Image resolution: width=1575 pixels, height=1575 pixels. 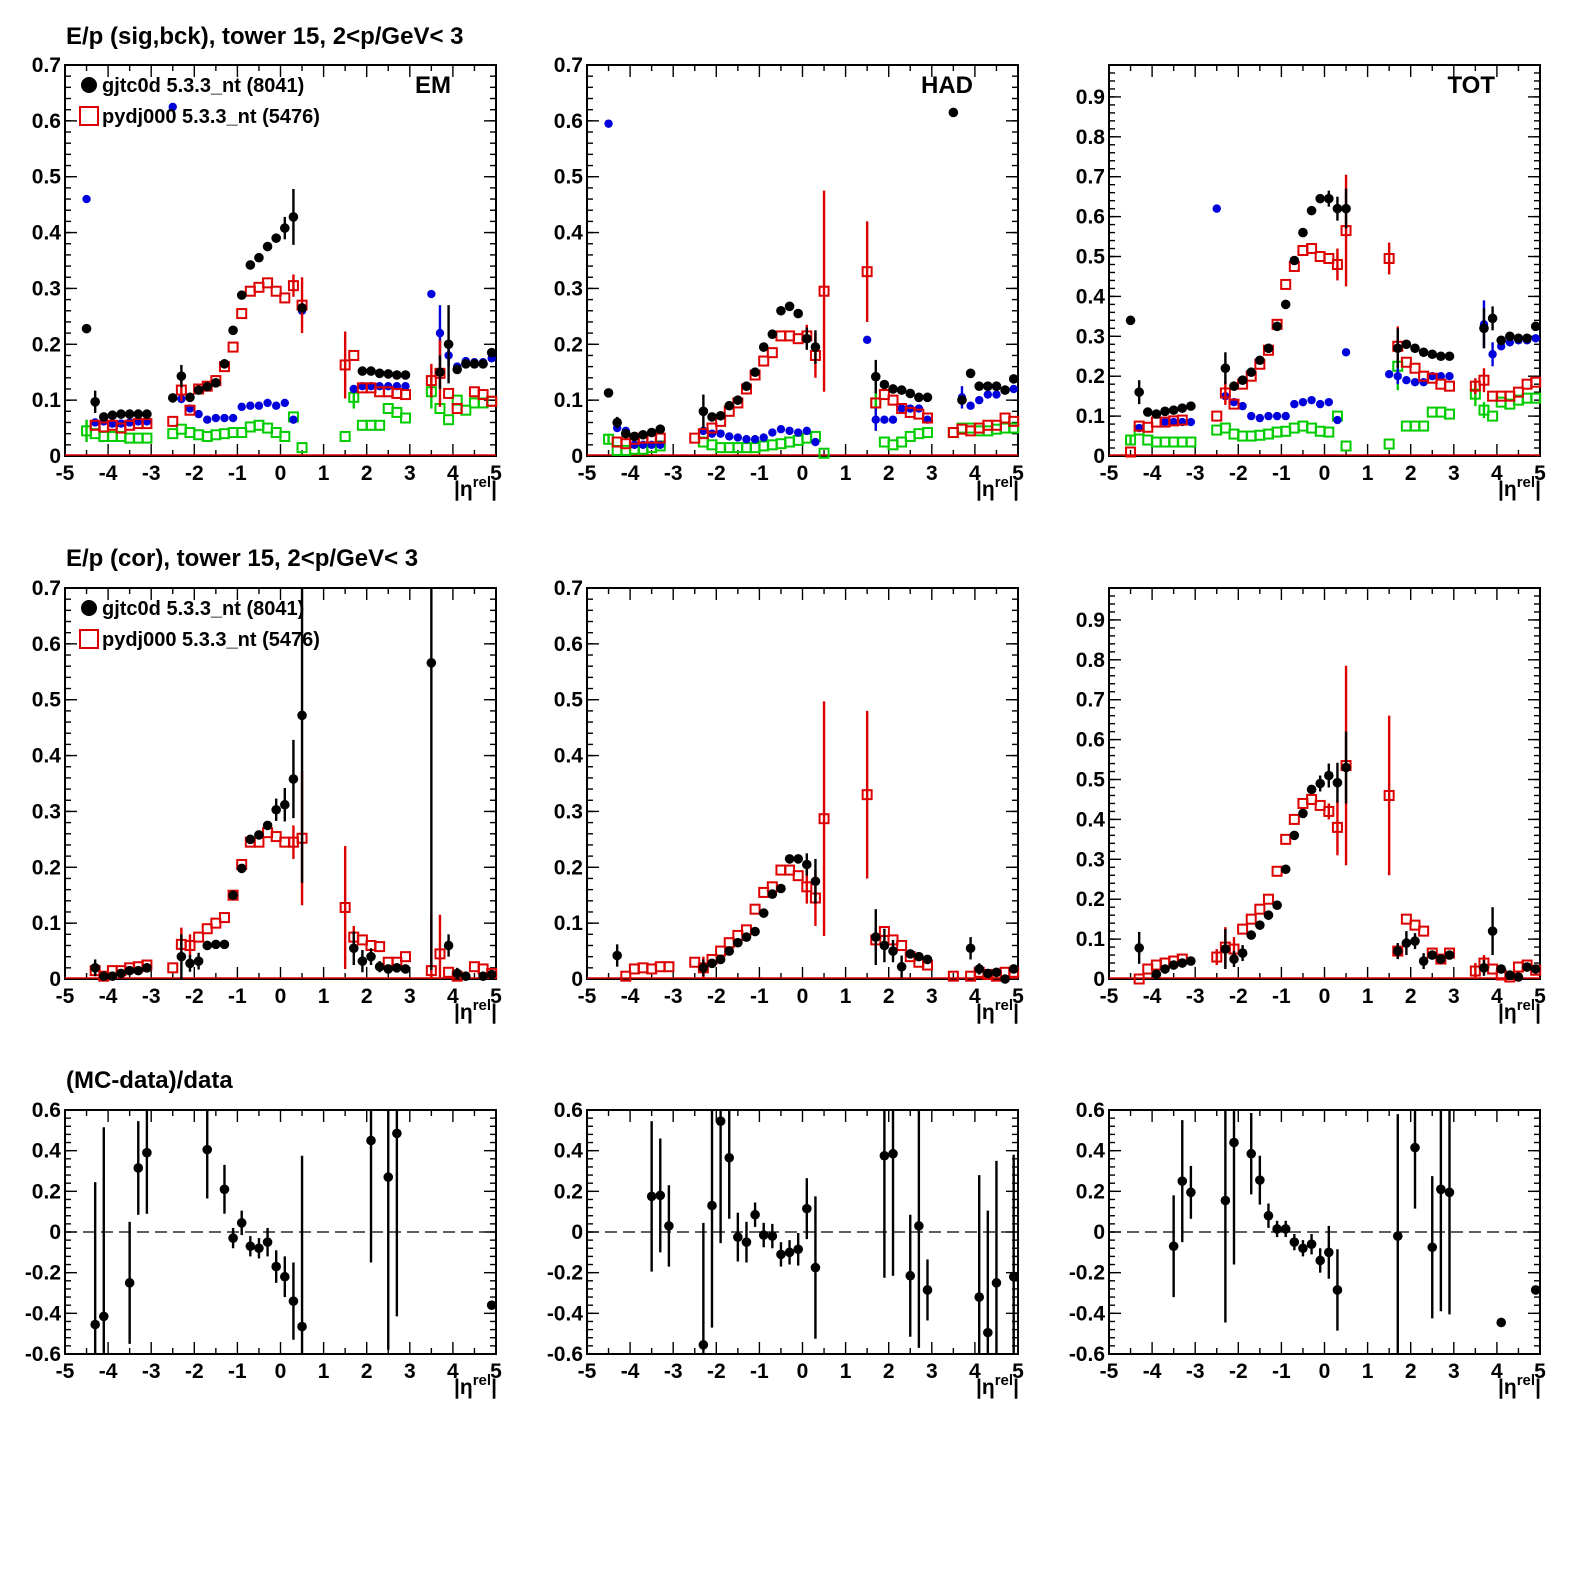 I want to click on x-tick-label: 5, so click(x=496, y=1371).